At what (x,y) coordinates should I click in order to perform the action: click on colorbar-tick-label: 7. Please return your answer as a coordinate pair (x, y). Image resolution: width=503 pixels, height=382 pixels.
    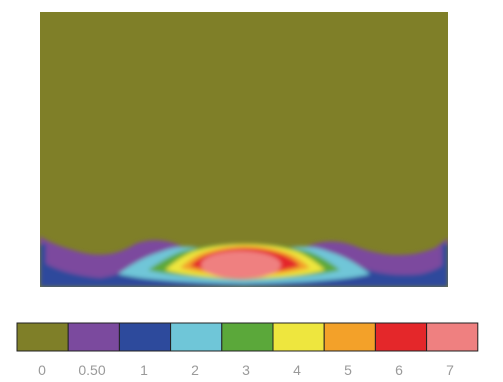
    Looking at the image, I should click on (450, 370).